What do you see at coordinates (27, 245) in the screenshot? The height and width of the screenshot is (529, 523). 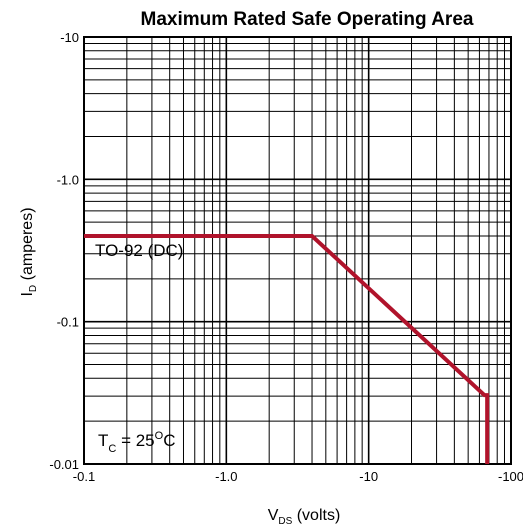 I see `y-axis-label-suffix: (amperes)` at bounding box center [27, 245].